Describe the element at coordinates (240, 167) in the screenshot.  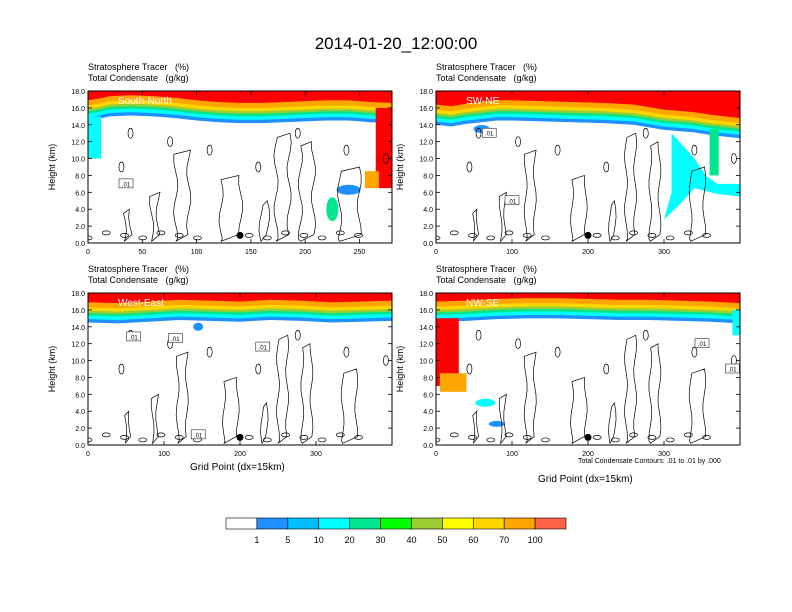
I see `tracer-field: .01` at that location.